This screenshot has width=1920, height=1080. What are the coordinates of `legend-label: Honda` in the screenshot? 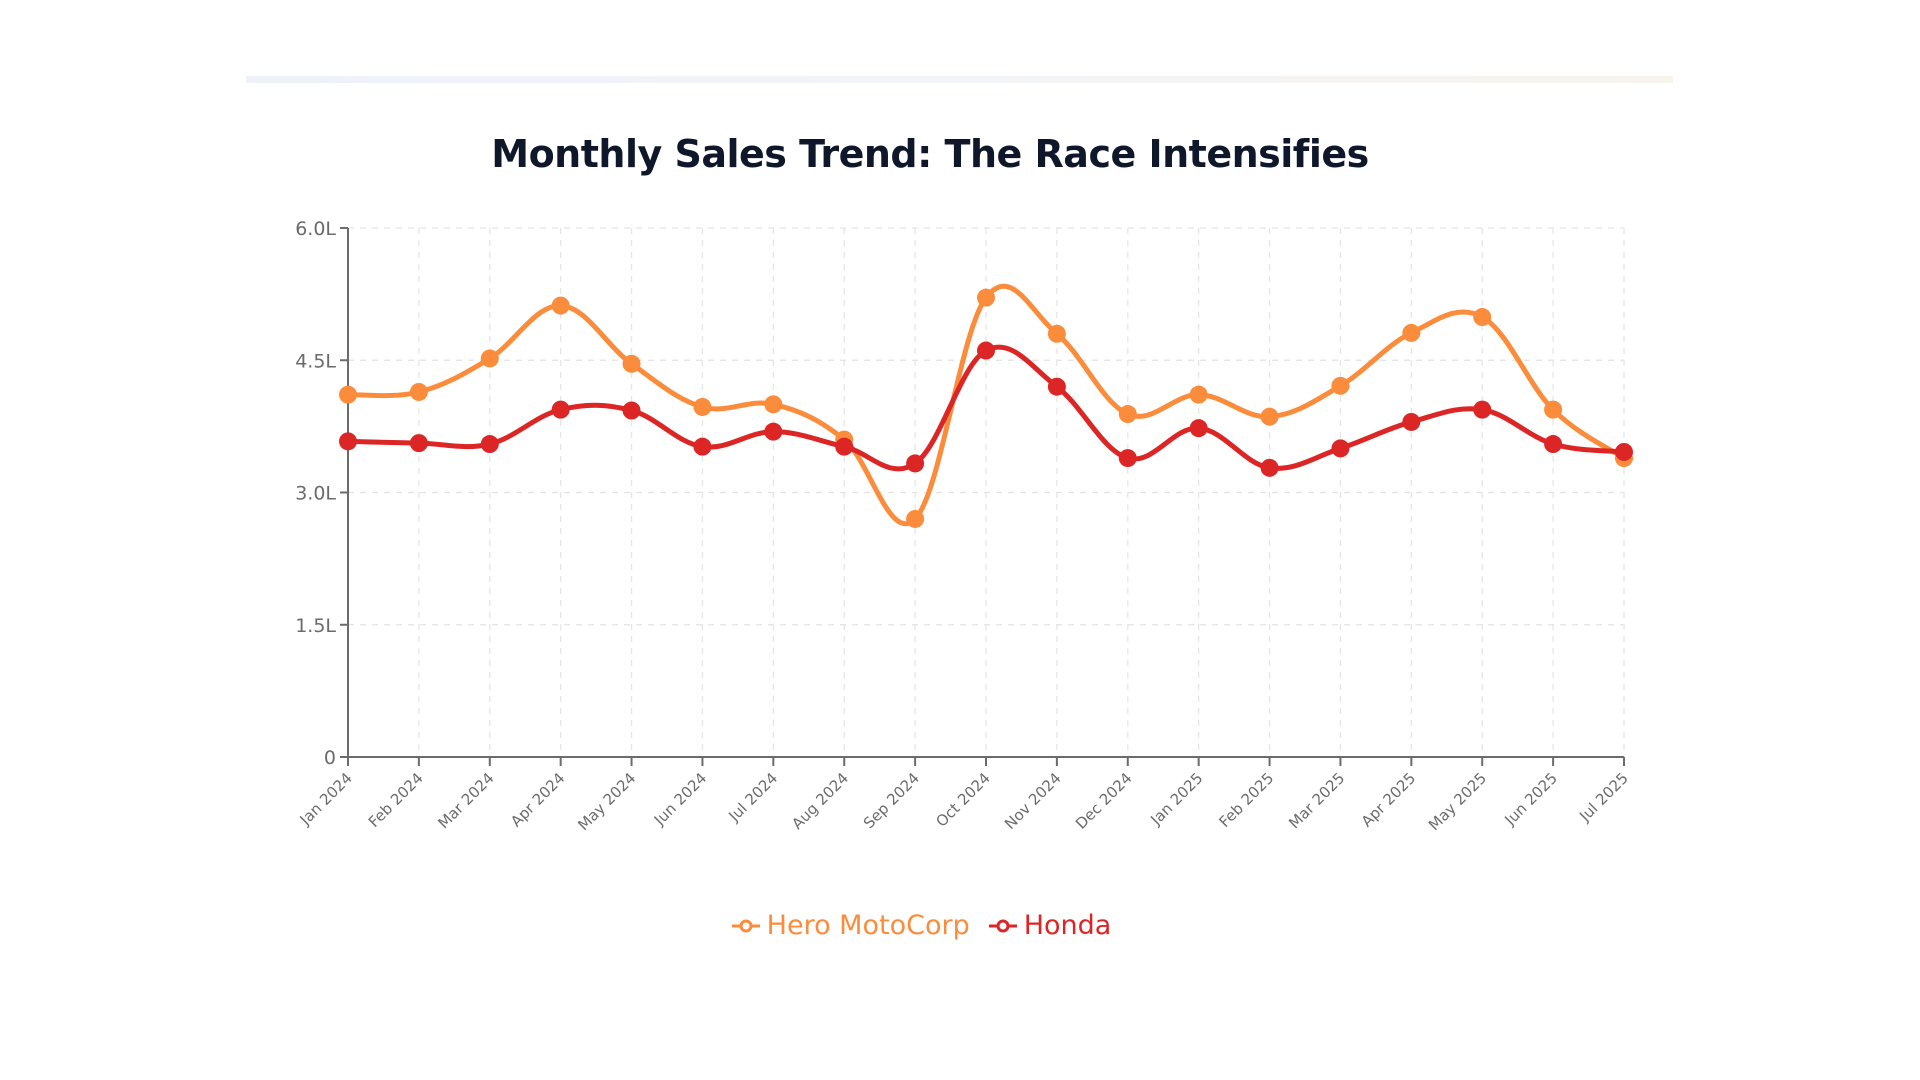 It's located at (1067, 925).